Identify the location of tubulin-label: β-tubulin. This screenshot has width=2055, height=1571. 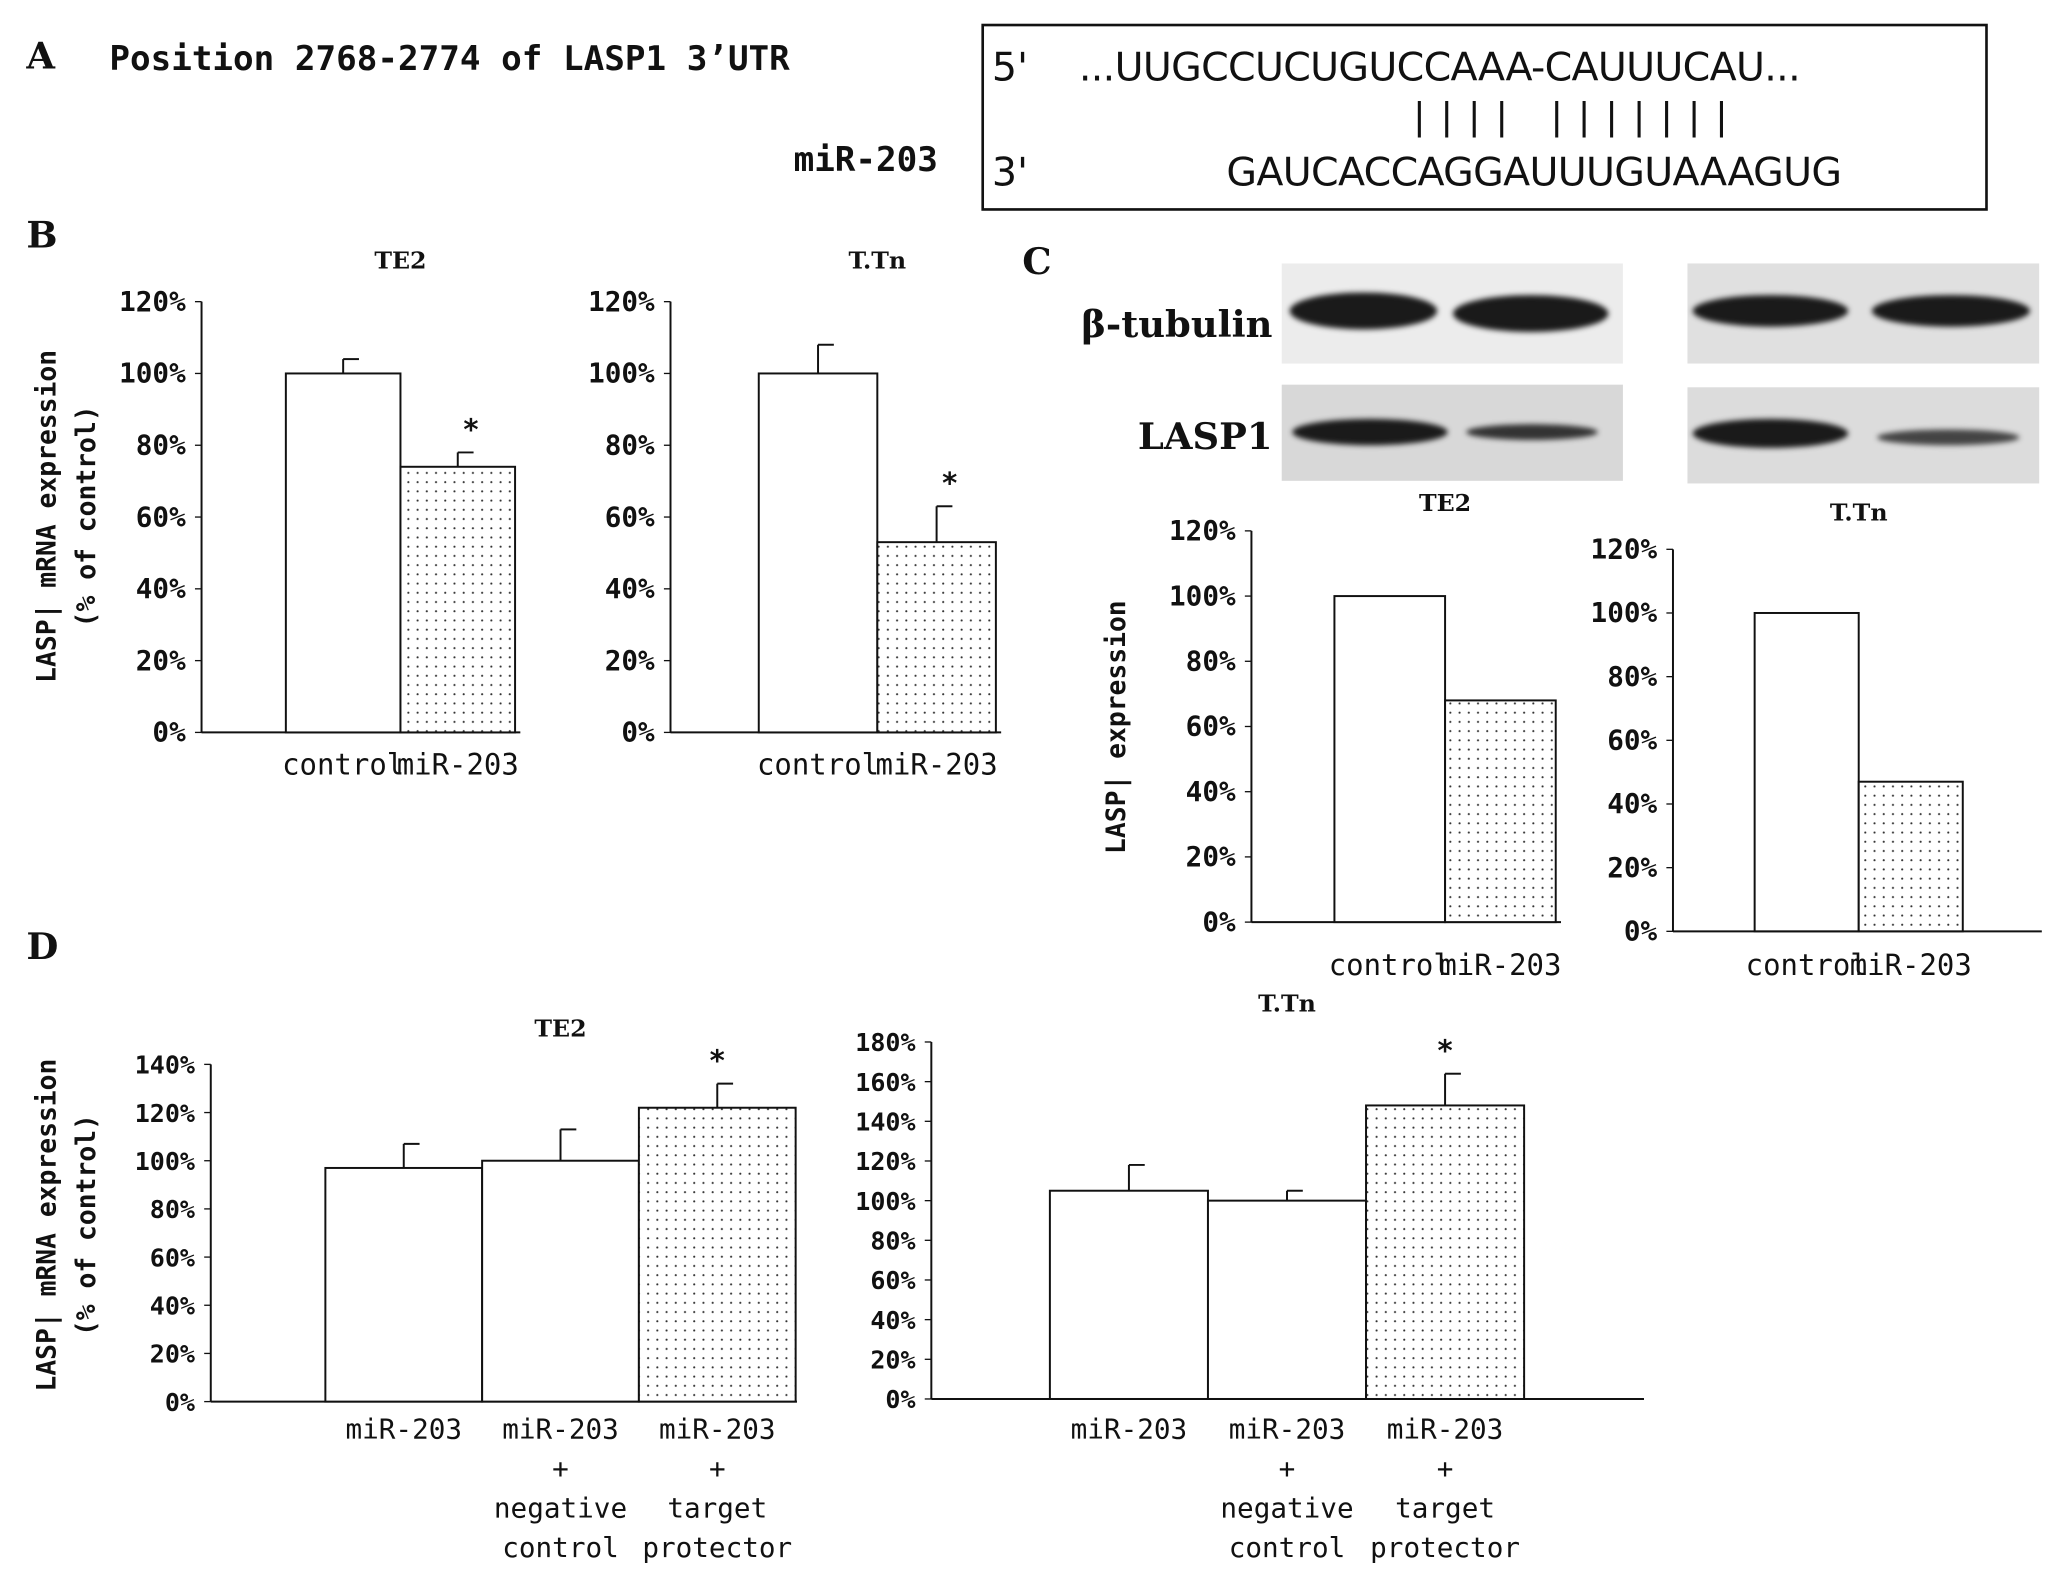
(1177, 324).